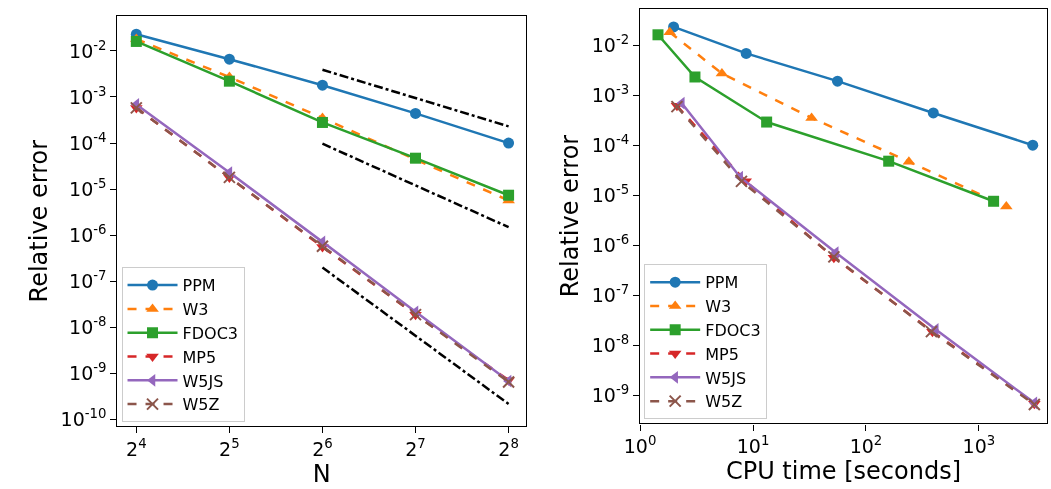 Image resolution: width=1051 pixels, height=489 pixels. I want to click on x-tick-label: 10$^{3}$, so click(979, 445).